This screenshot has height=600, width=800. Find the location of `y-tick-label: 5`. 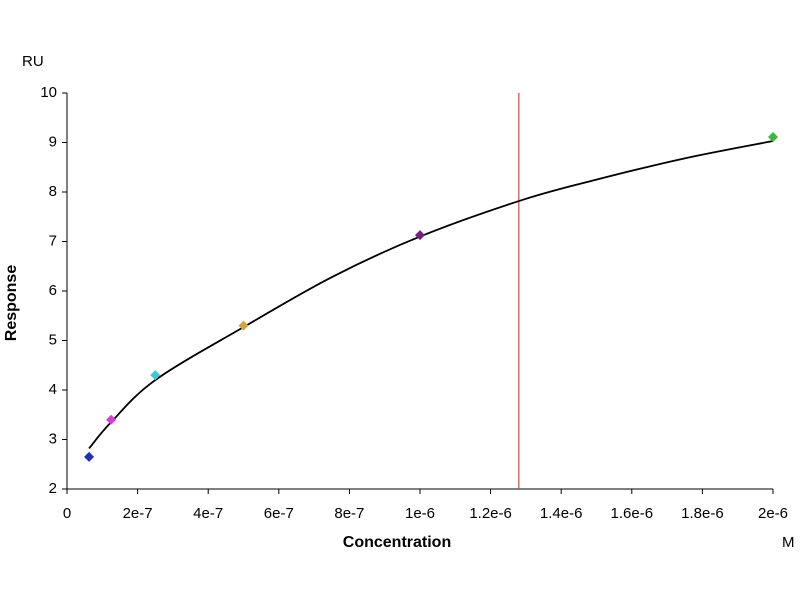

y-tick-label: 5 is located at coordinates (53, 339).